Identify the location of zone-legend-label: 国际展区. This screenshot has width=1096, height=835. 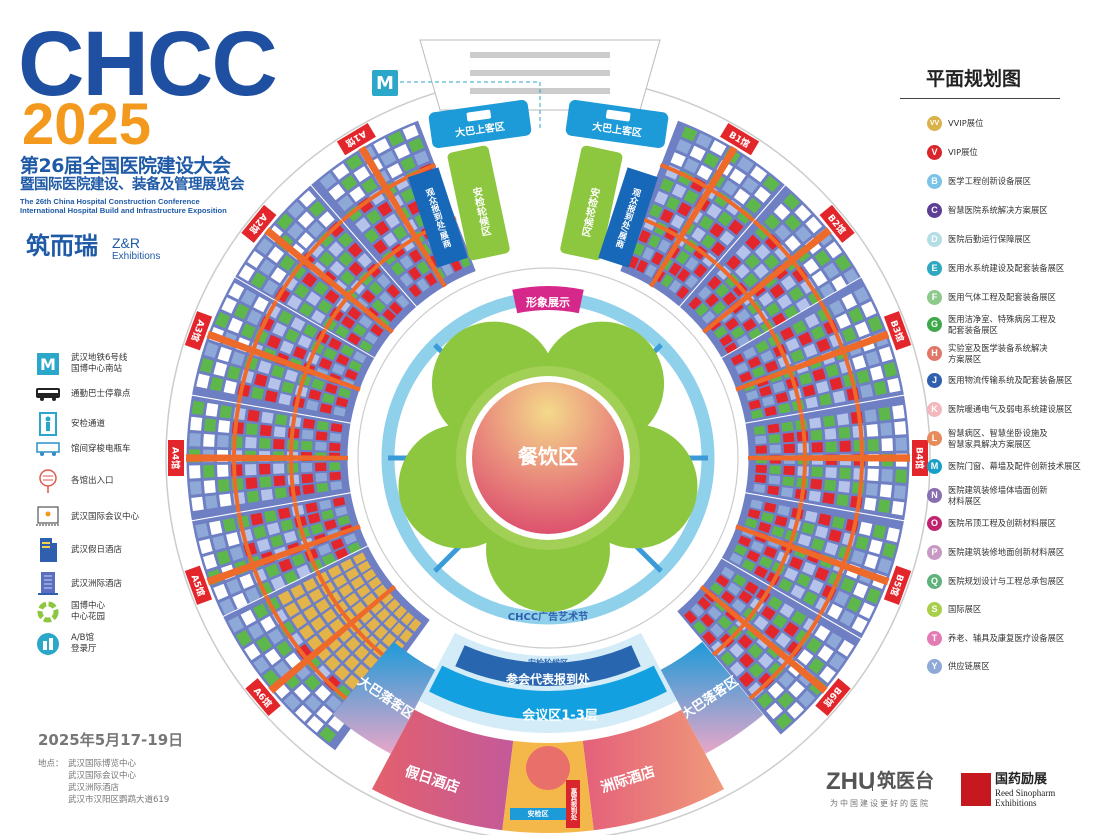
(965, 609).